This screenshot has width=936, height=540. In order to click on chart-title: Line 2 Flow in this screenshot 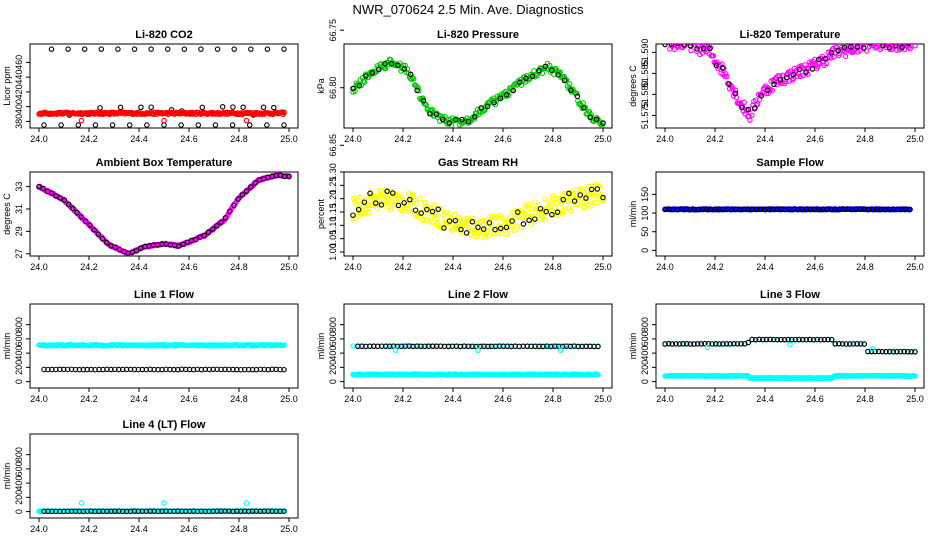, I will do `click(478, 295)`.